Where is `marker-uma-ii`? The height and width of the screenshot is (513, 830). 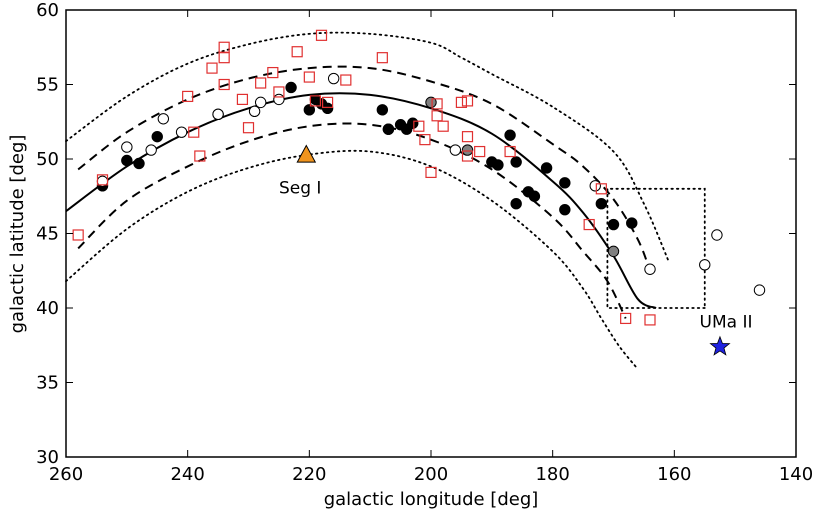
marker-uma-ii is located at coordinates (720, 345).